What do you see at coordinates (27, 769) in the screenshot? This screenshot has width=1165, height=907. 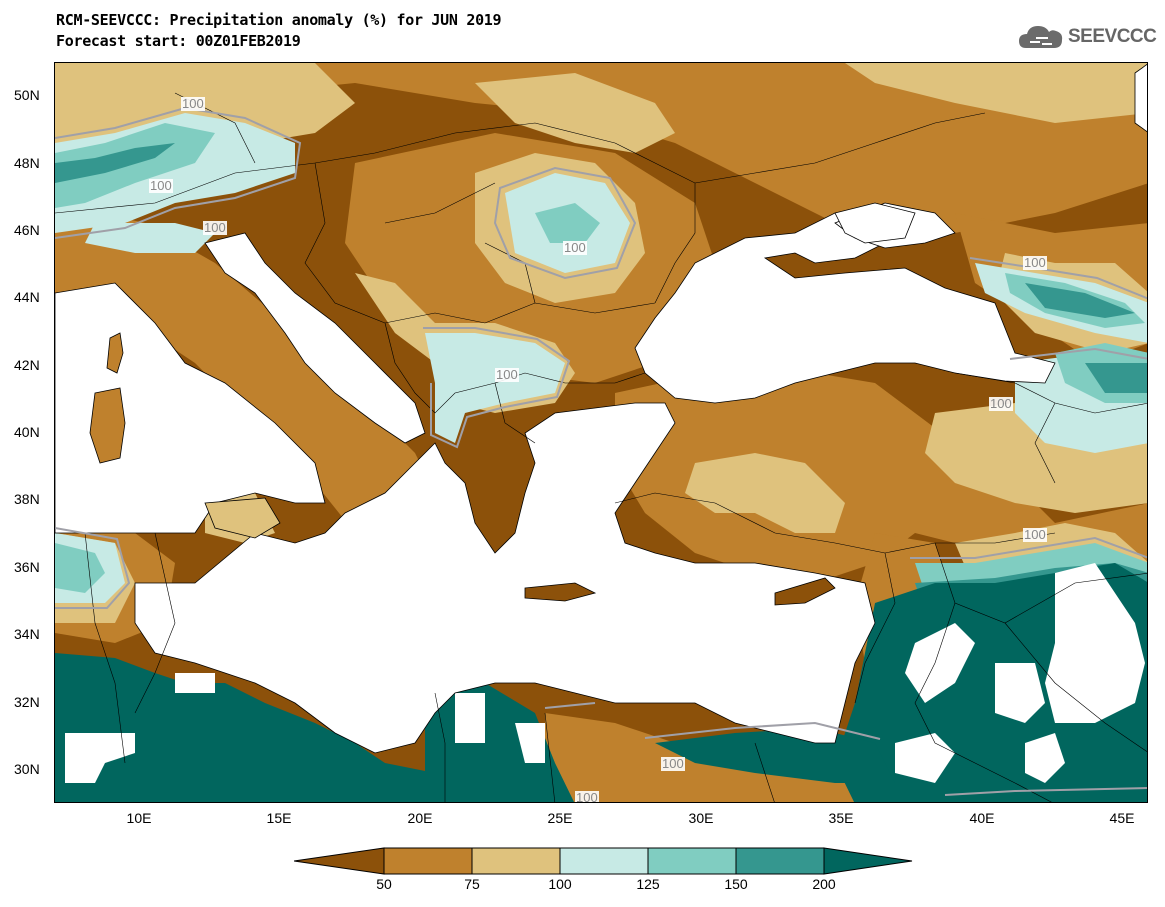 I see `lat-label: 30N` at bounding box center [27, 769].